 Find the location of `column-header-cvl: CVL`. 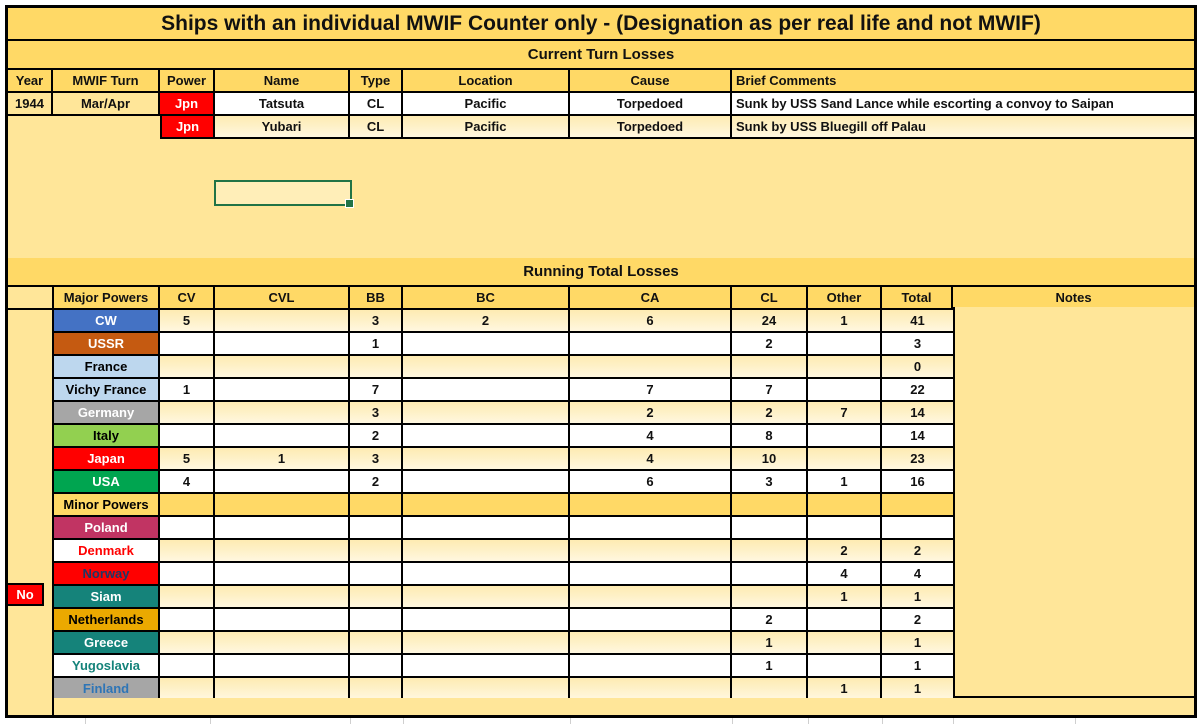

column-header-cvl: CVL is located at coordinates (282, 298).